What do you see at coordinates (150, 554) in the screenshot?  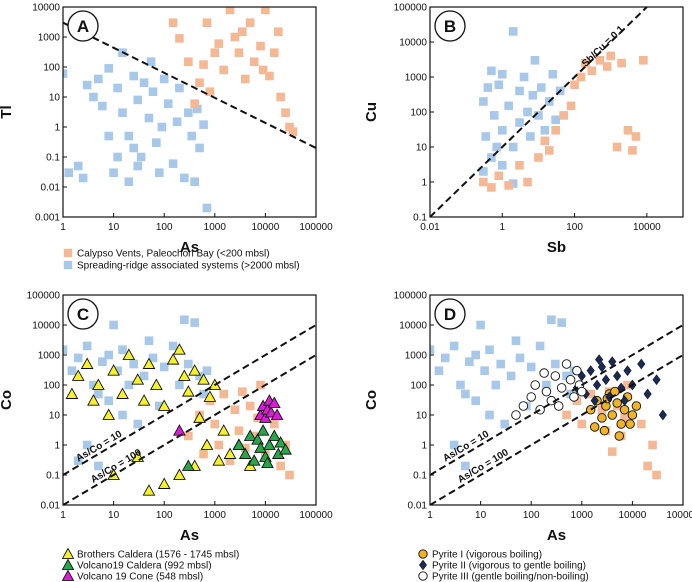 I see `legend-item: Brothers Caldera (1576 - 1745 mbsl)` at bounding box center [150, 554].